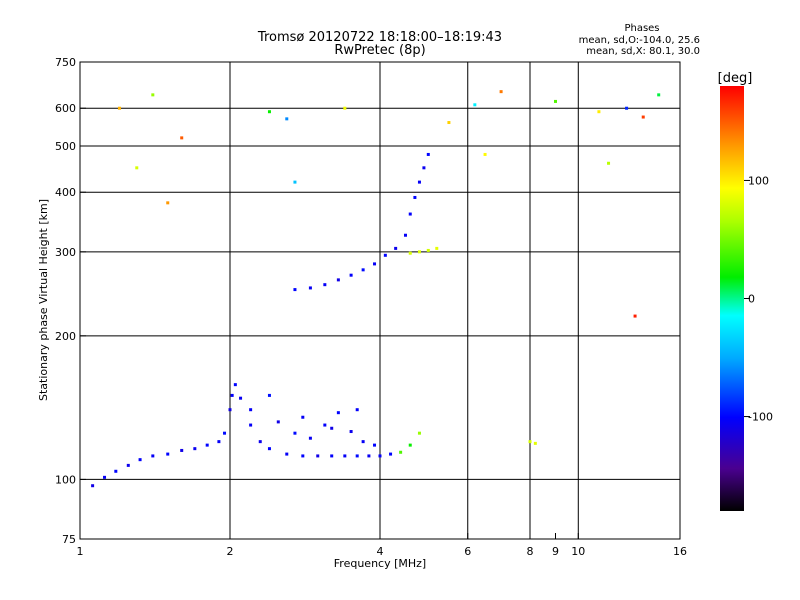 The height and width of the screenshot is (600, 800). I want to click on y-tick-label: 100, so click(65, 479).